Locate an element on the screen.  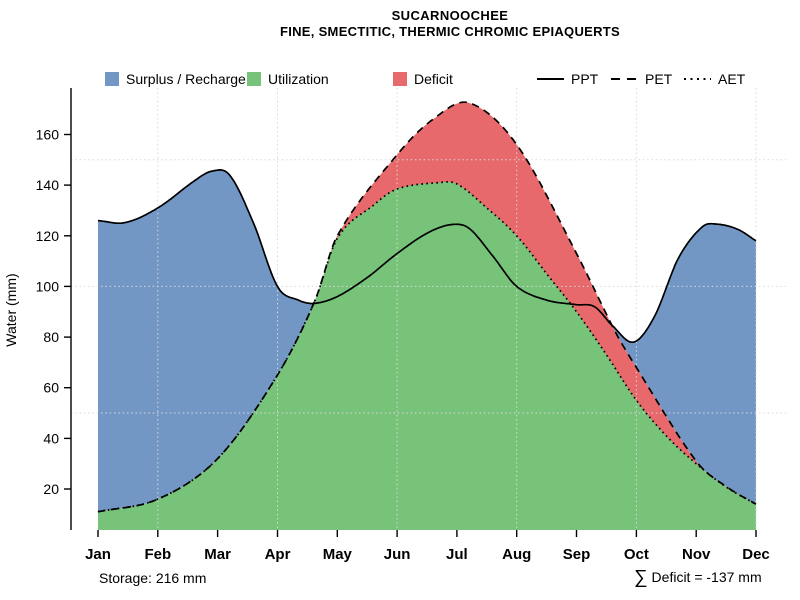
legend-item-surplus: Surplus / Recharge is located at coordinates (175, 79).